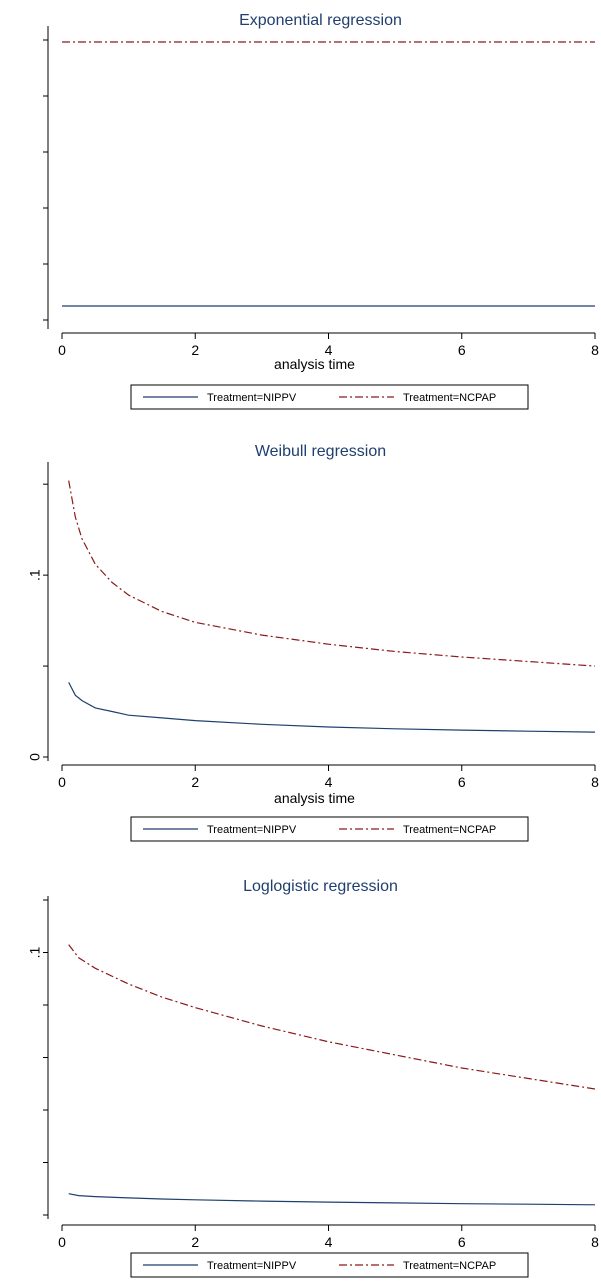 The height and width of the screenshot is (1284, 601). I want to click on chart-title: Loglogistic regression, so click(320, 886).